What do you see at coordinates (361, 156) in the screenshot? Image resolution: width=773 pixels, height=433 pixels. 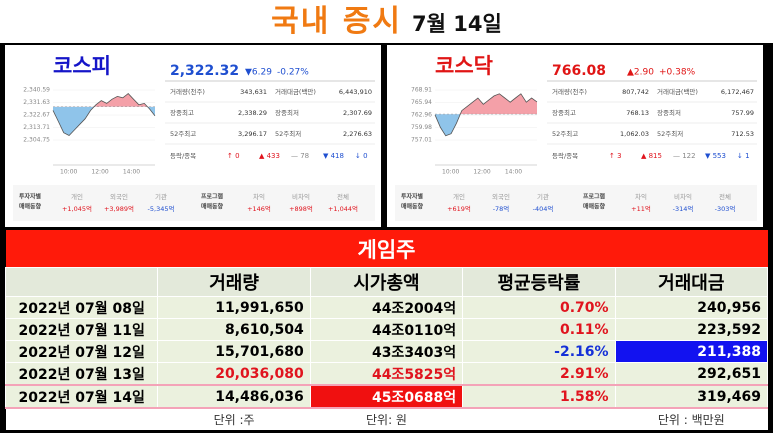 I see `breadth-item: ↓ 0` at bounding box center [361, 156].